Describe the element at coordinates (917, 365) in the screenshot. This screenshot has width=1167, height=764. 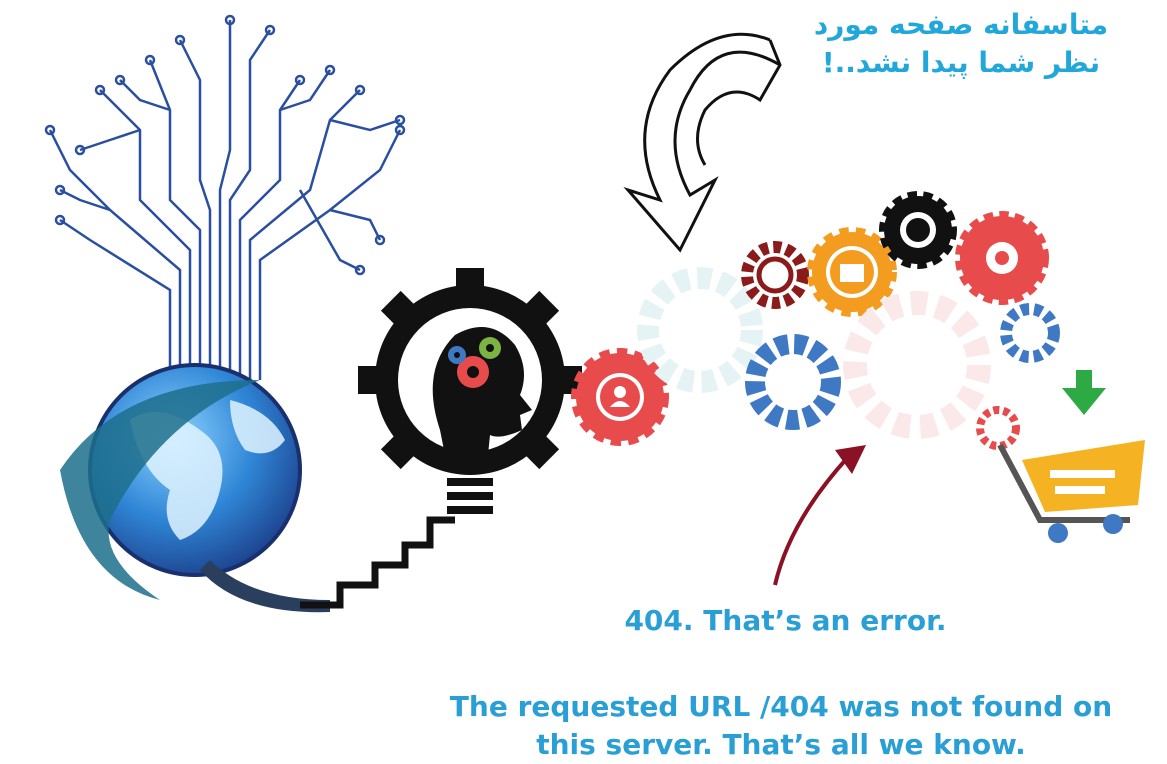
I see `gear-faint-pink-icon` at that location.